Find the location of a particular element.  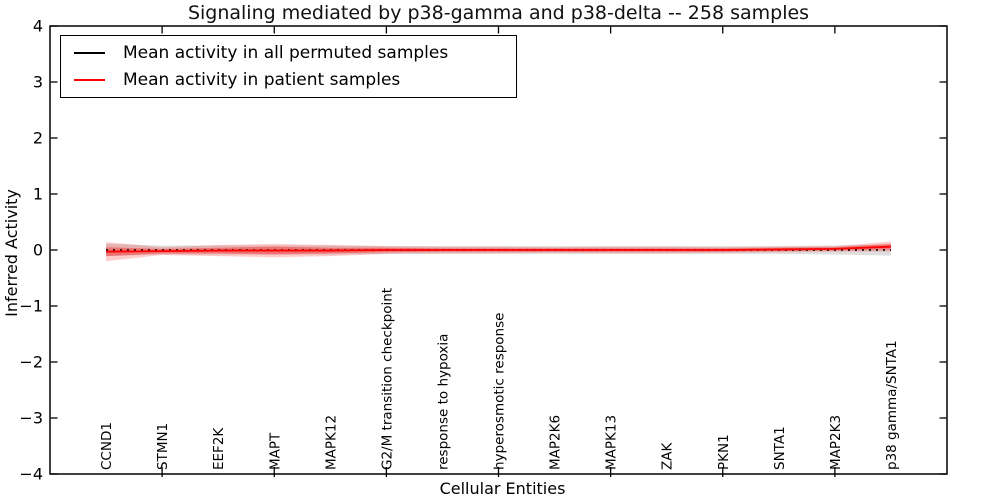

entity-label: STMN1 is located at coordinates (163, 446).